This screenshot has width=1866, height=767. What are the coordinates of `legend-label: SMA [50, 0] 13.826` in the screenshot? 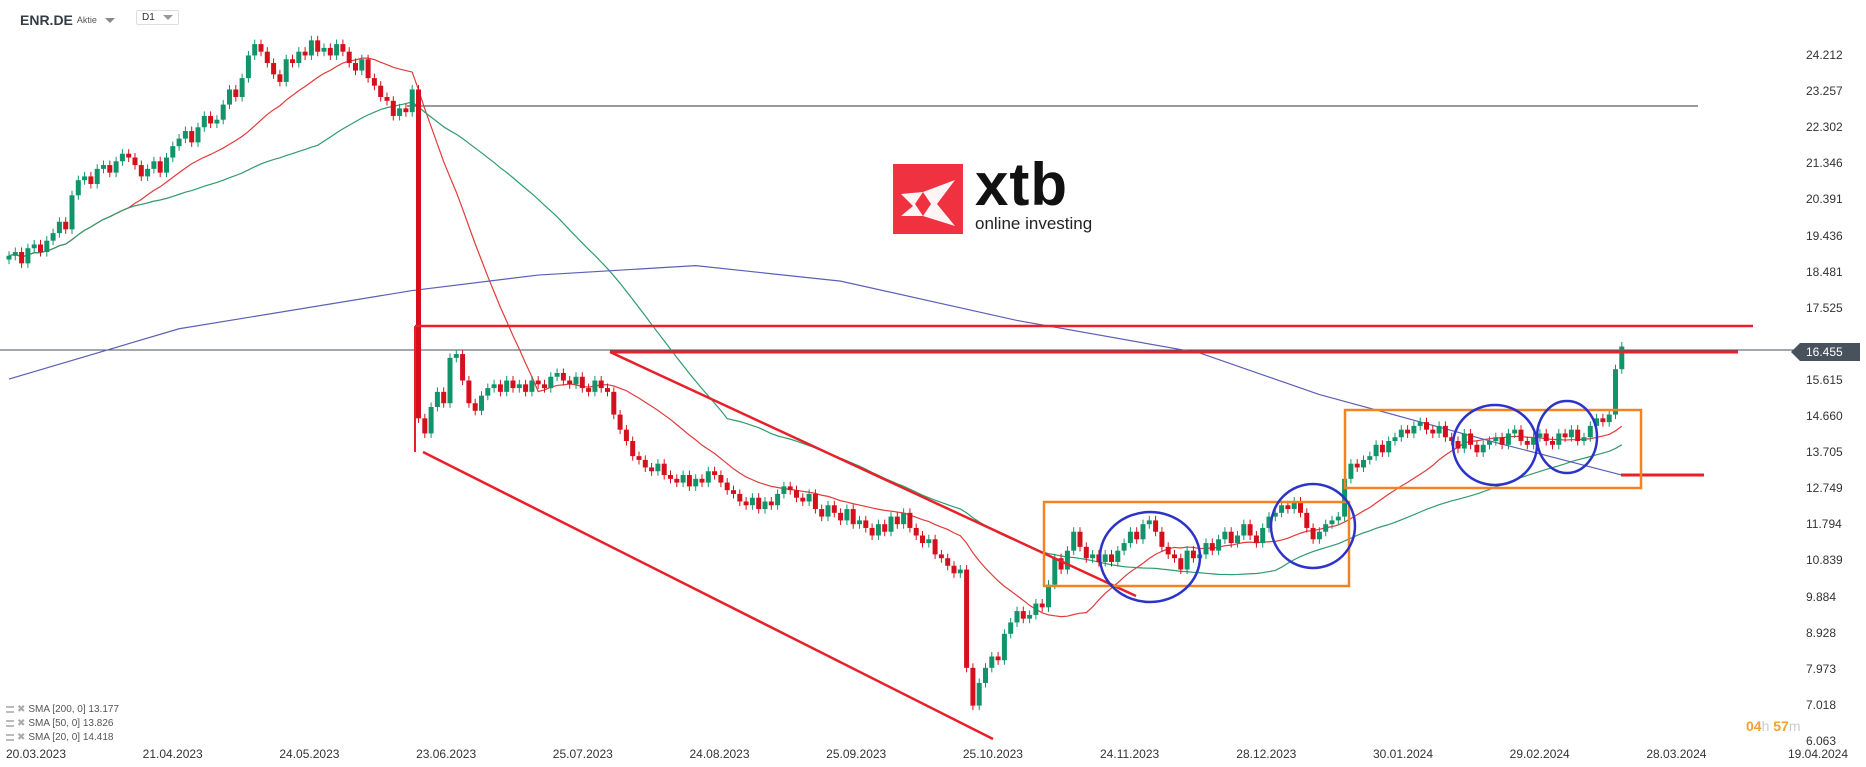 It's located at (71, 723).